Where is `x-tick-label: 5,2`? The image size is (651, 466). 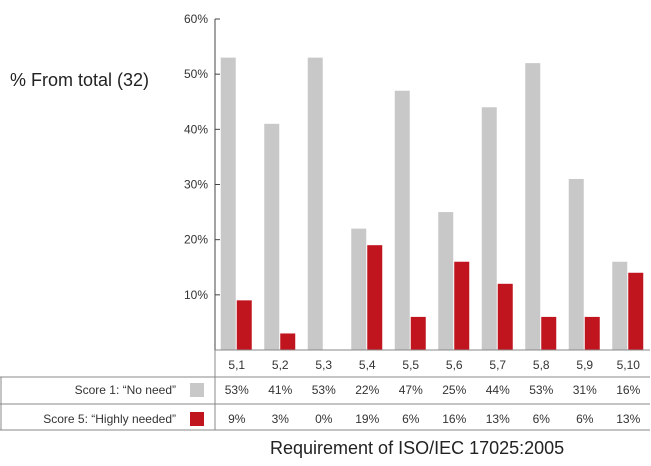 x-tick-label: 5,2 is located at coordinates (280, 365).